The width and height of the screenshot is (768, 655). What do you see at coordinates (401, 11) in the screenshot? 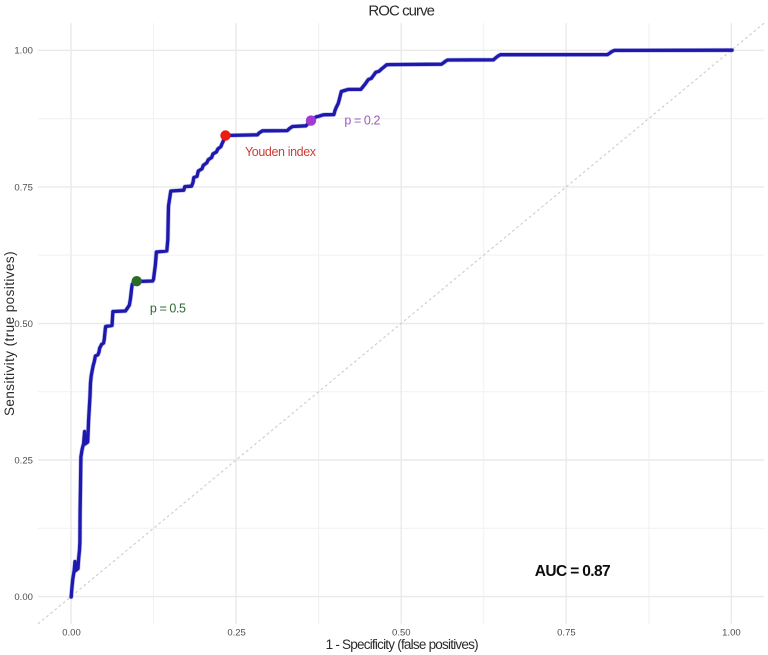
I see `svg-text: ROC curve` at bounding box center [401, 11].